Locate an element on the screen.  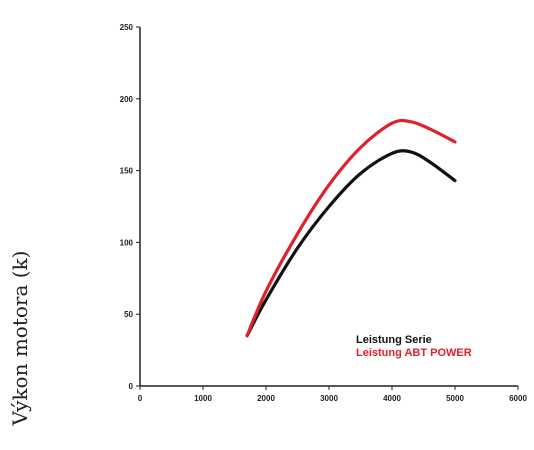
y-ticks: 0 50 100 150 200 250 is located at coordinates (130, 207).